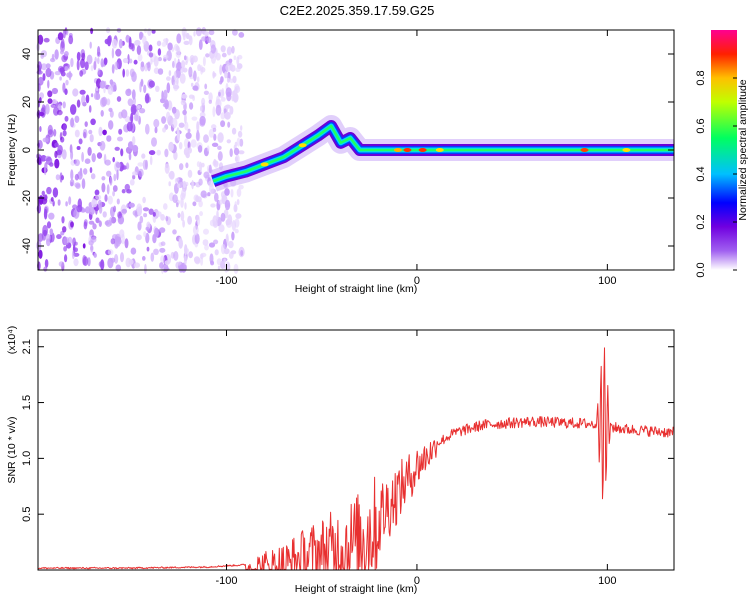  Describe the element at coordinates (422, 150) in the screenshot. I see `hot-spot` at that location.